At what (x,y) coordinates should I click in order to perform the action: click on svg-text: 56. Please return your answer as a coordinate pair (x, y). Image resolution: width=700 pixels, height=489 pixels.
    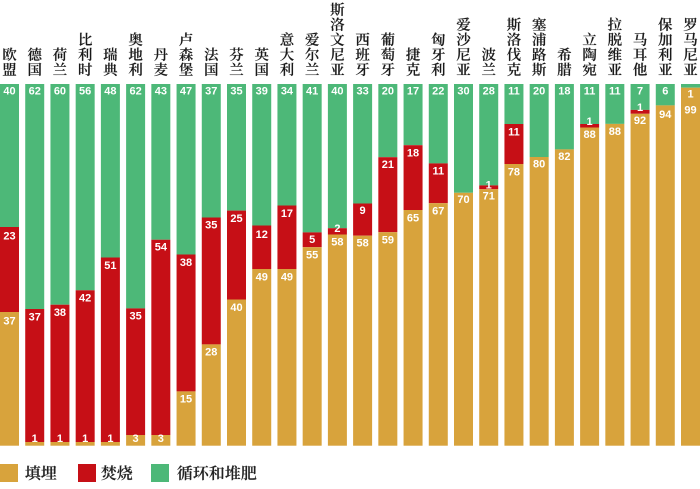
    Looking at the image, I should click on (85, 92).